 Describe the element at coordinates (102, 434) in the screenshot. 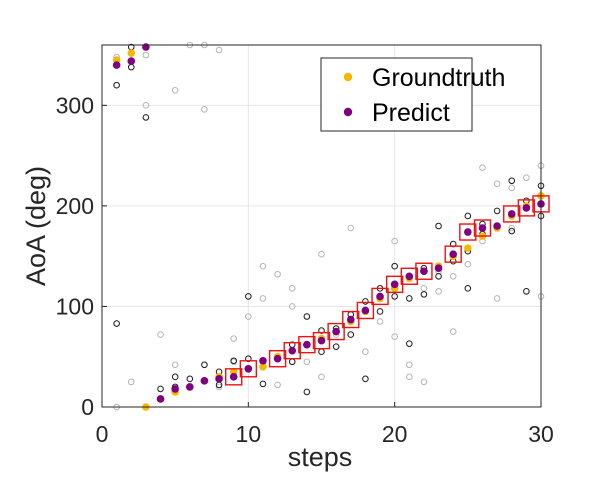

I see `x-tick-label: 0` at that location.